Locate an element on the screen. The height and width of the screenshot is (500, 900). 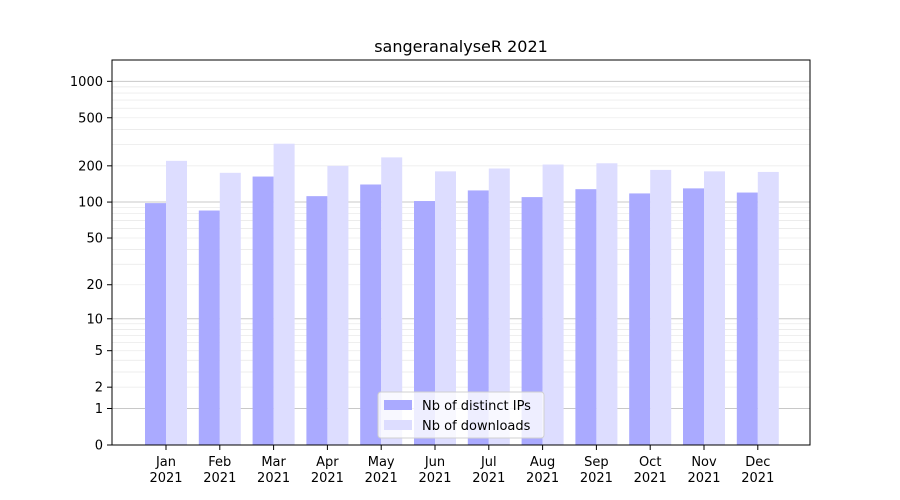
y-tick-label: 50 is located at coordinates (94, 239).